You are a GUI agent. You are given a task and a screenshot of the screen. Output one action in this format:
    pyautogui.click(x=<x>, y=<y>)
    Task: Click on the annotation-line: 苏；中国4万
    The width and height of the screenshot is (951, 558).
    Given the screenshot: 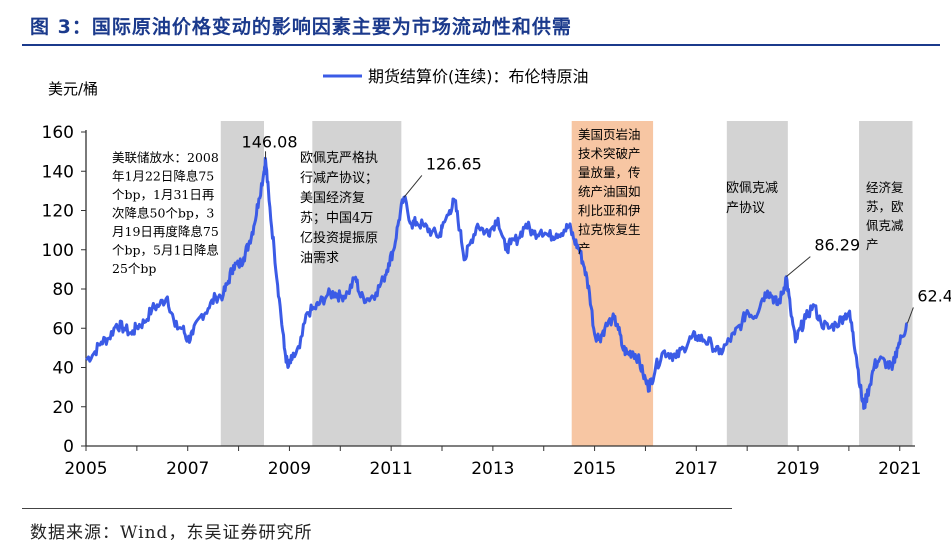 What is the action you would take?
    pyautogui.click(x=336, y=218)
    